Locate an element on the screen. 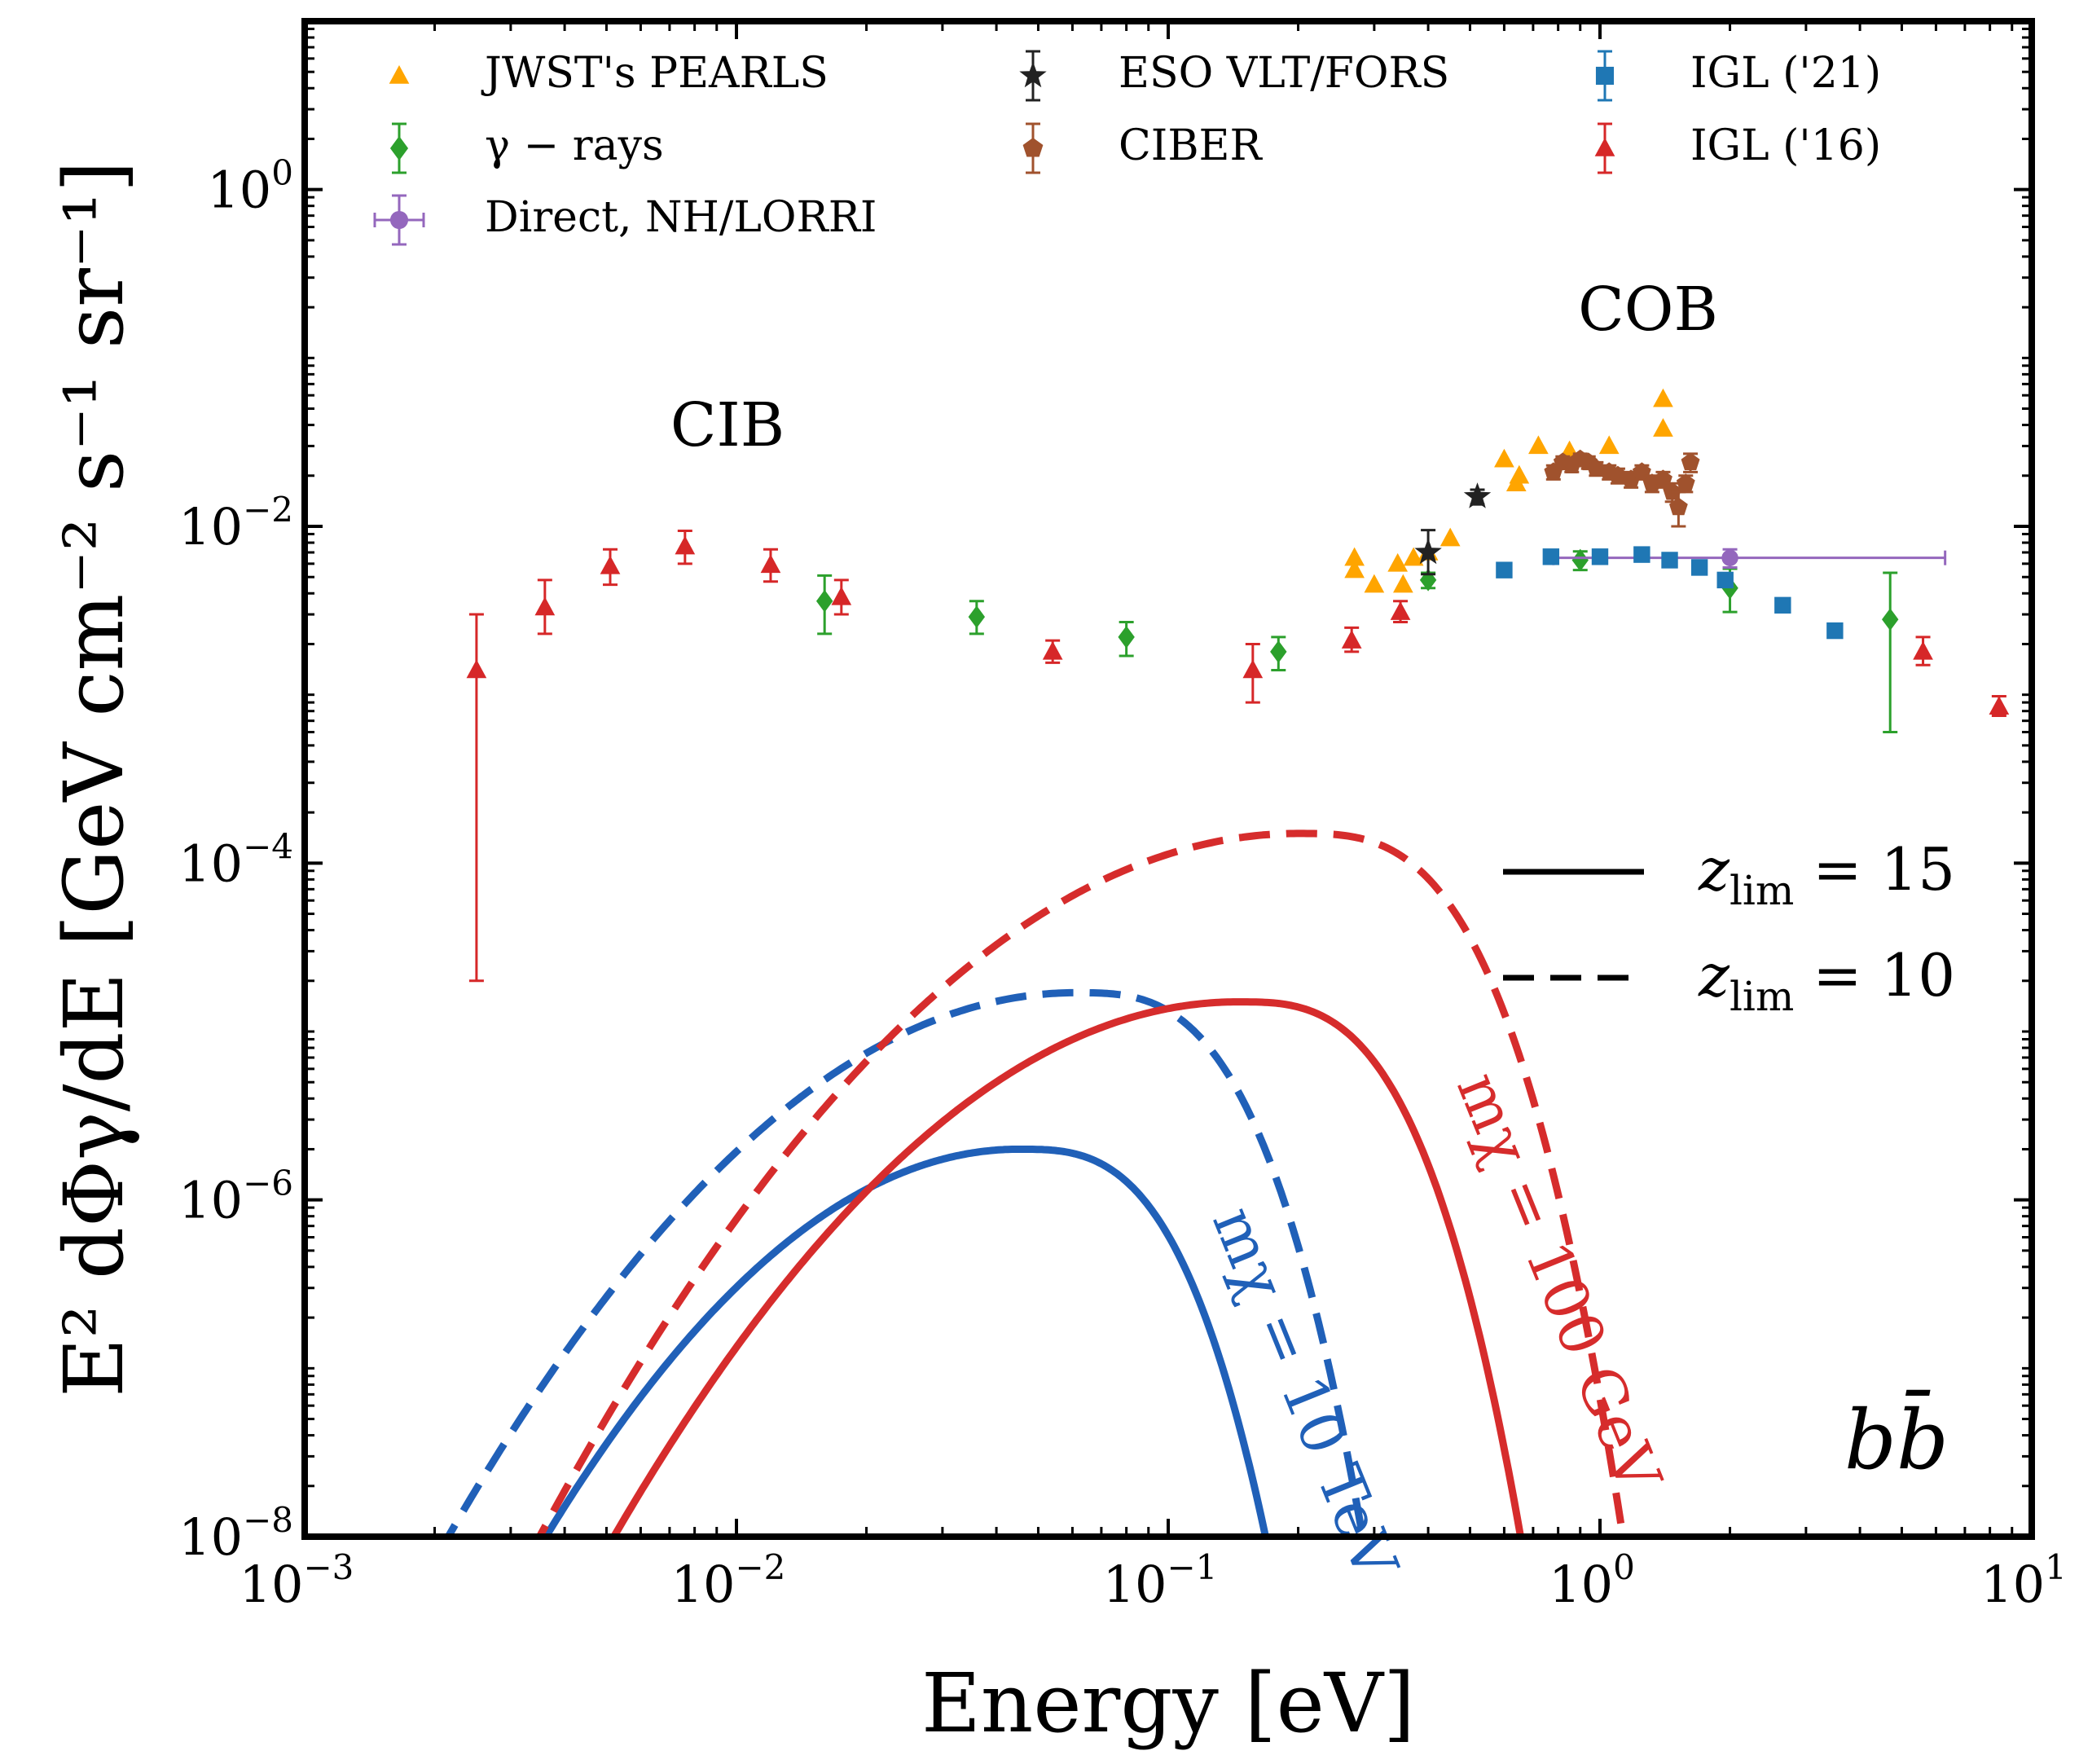 This screenshot has height=1764, width=2079. legend-item: IGL ('16) is located at coordinates (1737, 147).